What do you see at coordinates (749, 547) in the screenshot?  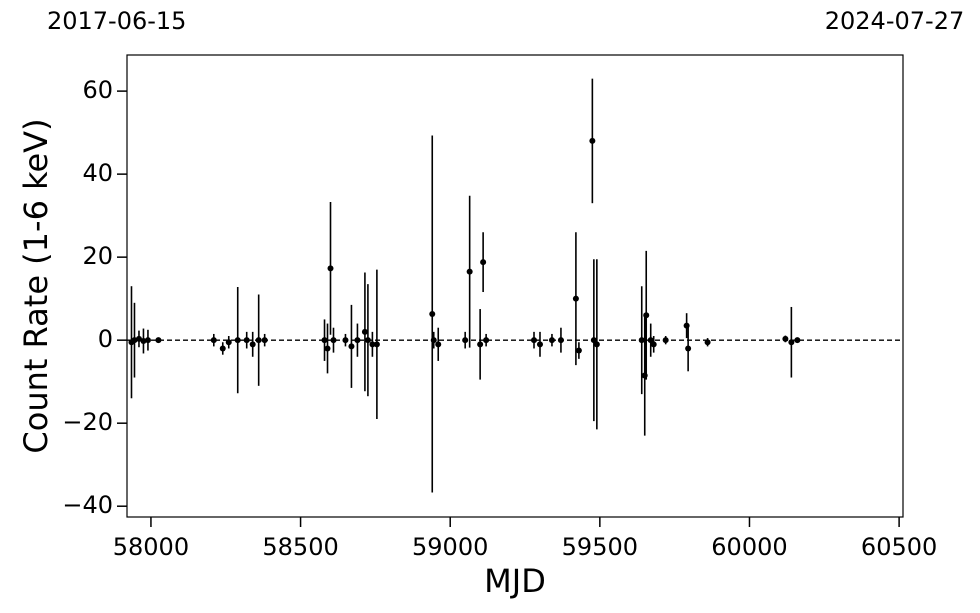 I see `x-tick-label: 60000` at bounding box center [749, 547].